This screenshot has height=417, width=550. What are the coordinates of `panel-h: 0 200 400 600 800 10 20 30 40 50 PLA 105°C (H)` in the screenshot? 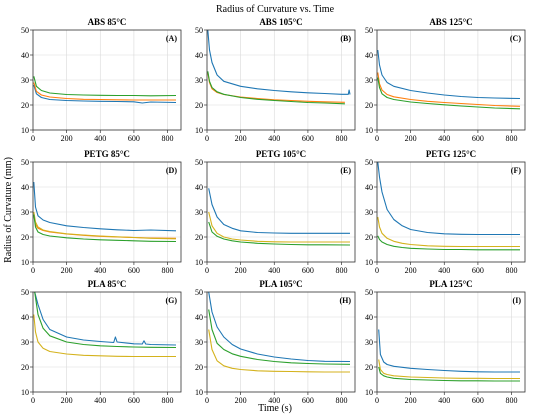 It's located at (275, 342).